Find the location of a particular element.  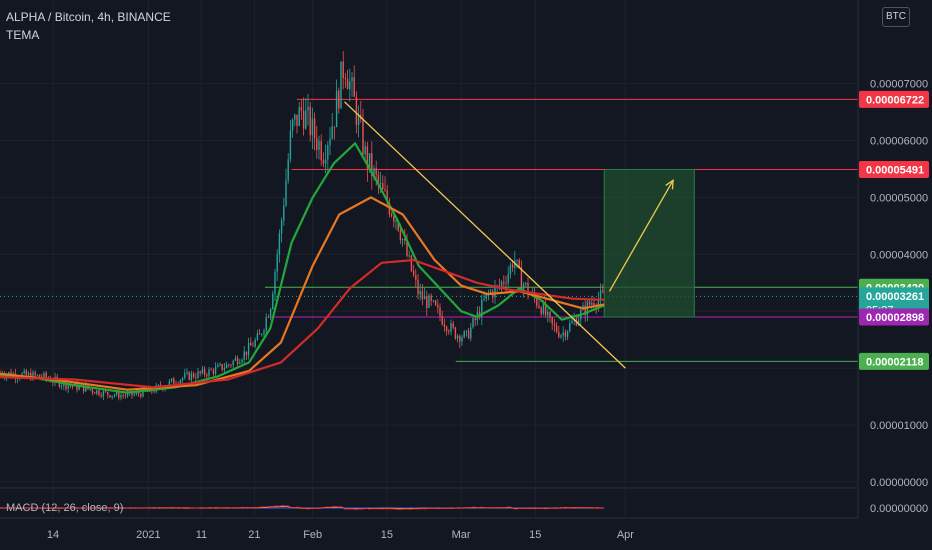

y-tick-label-3: 0.00004000 is located at coordinates (899, 255).